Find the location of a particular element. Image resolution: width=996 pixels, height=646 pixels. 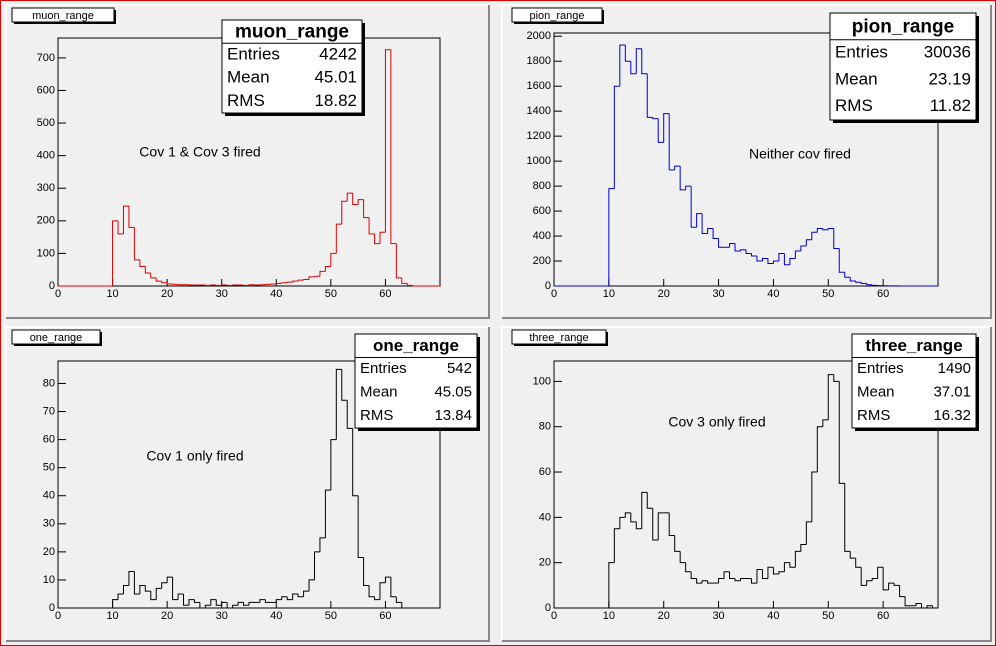

x-tick-label: 0 is located at coordinates (554, 616).